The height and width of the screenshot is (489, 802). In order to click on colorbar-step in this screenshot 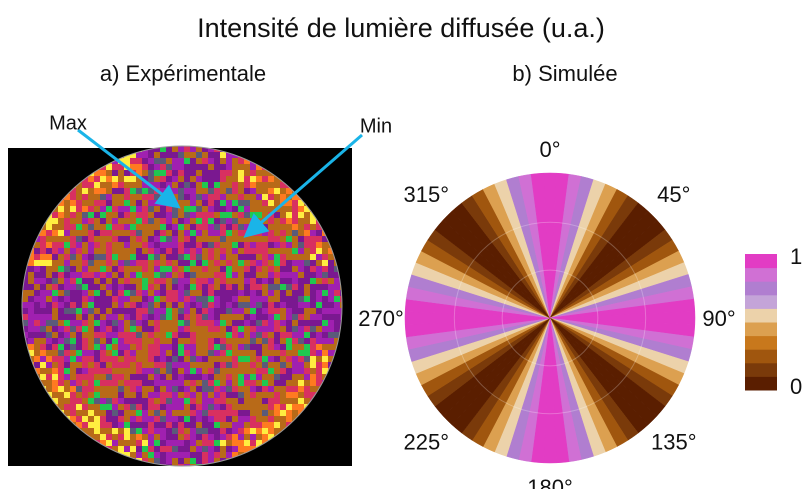, I will do `click(761, 261)`.